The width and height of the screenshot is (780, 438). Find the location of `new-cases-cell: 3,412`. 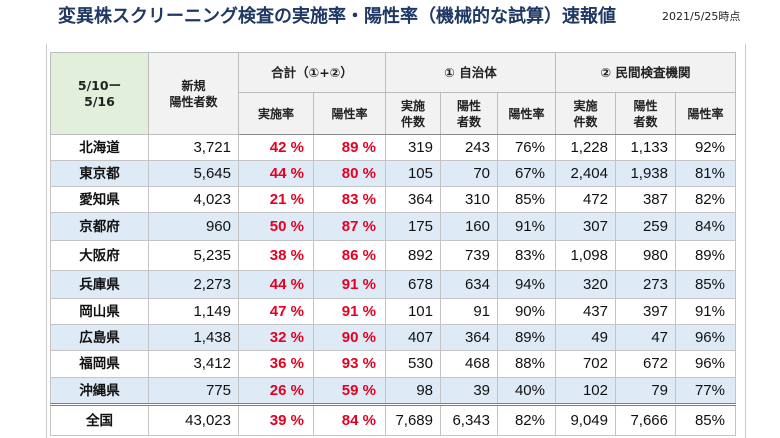

new-cases-cell: 3,412 is located at coordinates (193, 364).